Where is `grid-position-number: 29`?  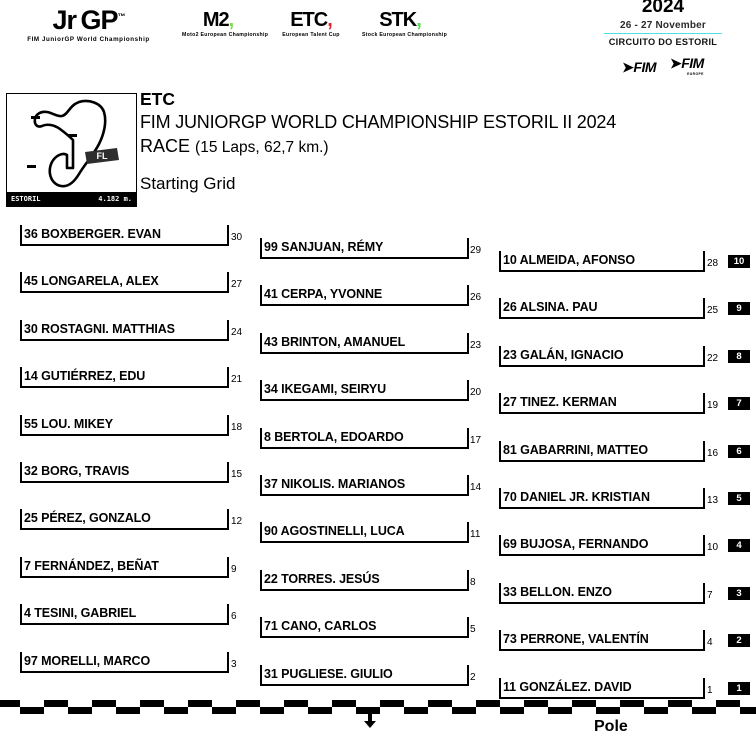 grid-position-number: 29 is located at coordinates (476, 250).